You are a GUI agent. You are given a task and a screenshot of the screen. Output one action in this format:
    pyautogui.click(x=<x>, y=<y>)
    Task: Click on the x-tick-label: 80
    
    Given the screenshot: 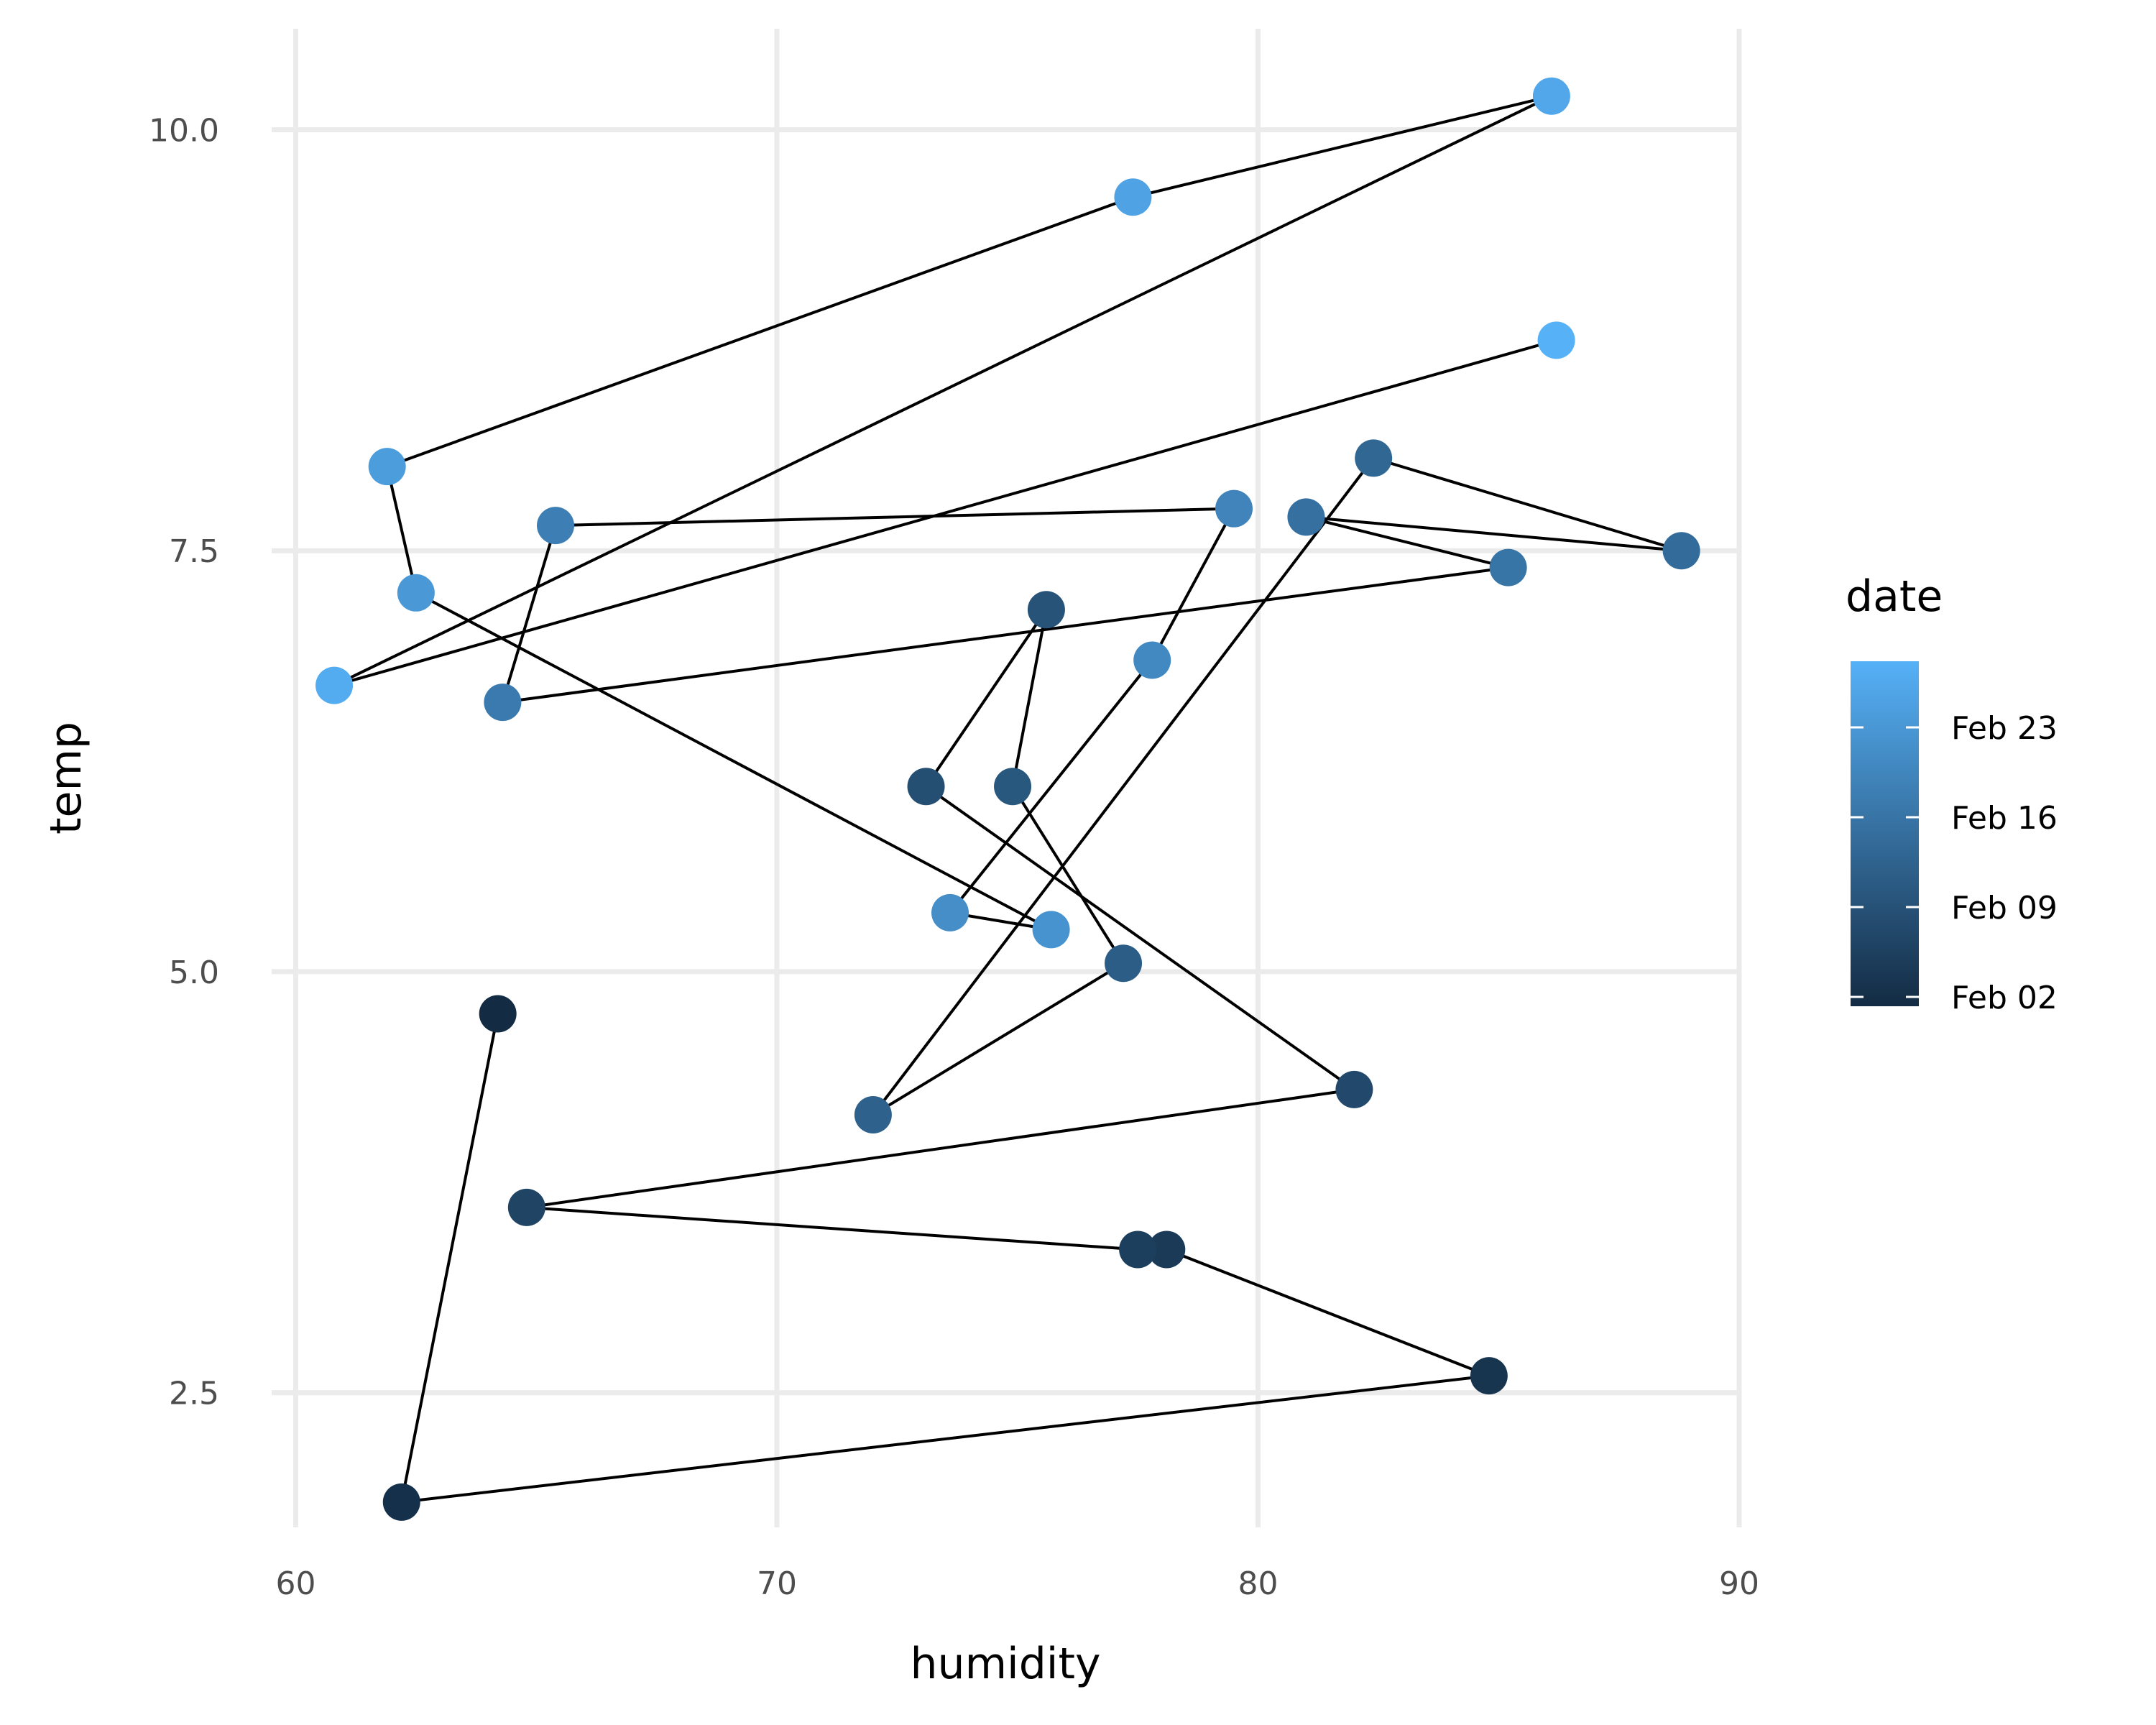 What is the action you would take?
    pyautogui.click(x=1258, y=1583)
    